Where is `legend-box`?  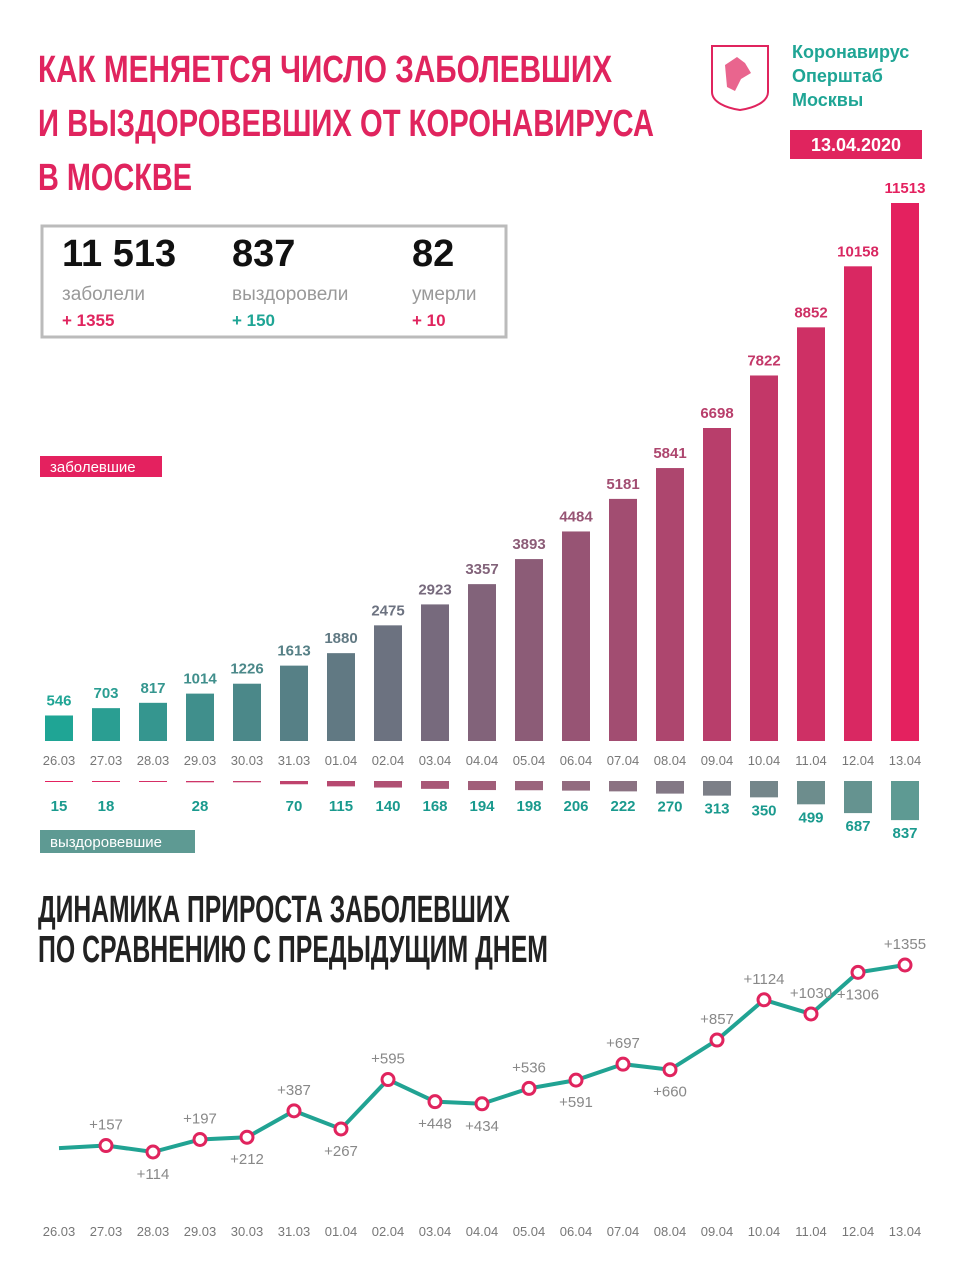 legend-box is located at coordinates (101, 466).